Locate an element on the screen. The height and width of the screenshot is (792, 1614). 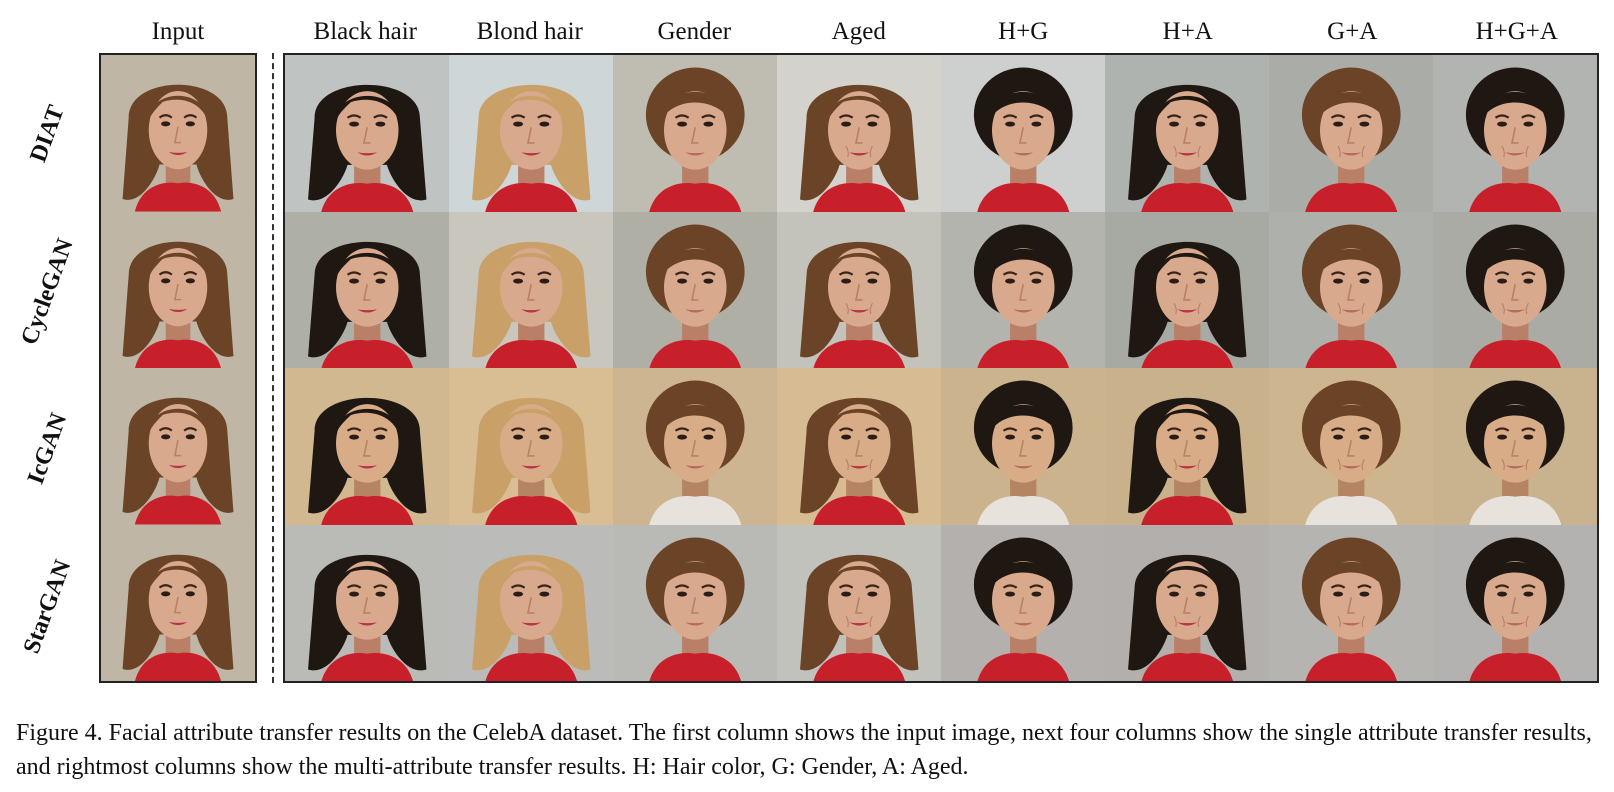
result-face-icgan-blond-hair is located at coordinates (531, 446).